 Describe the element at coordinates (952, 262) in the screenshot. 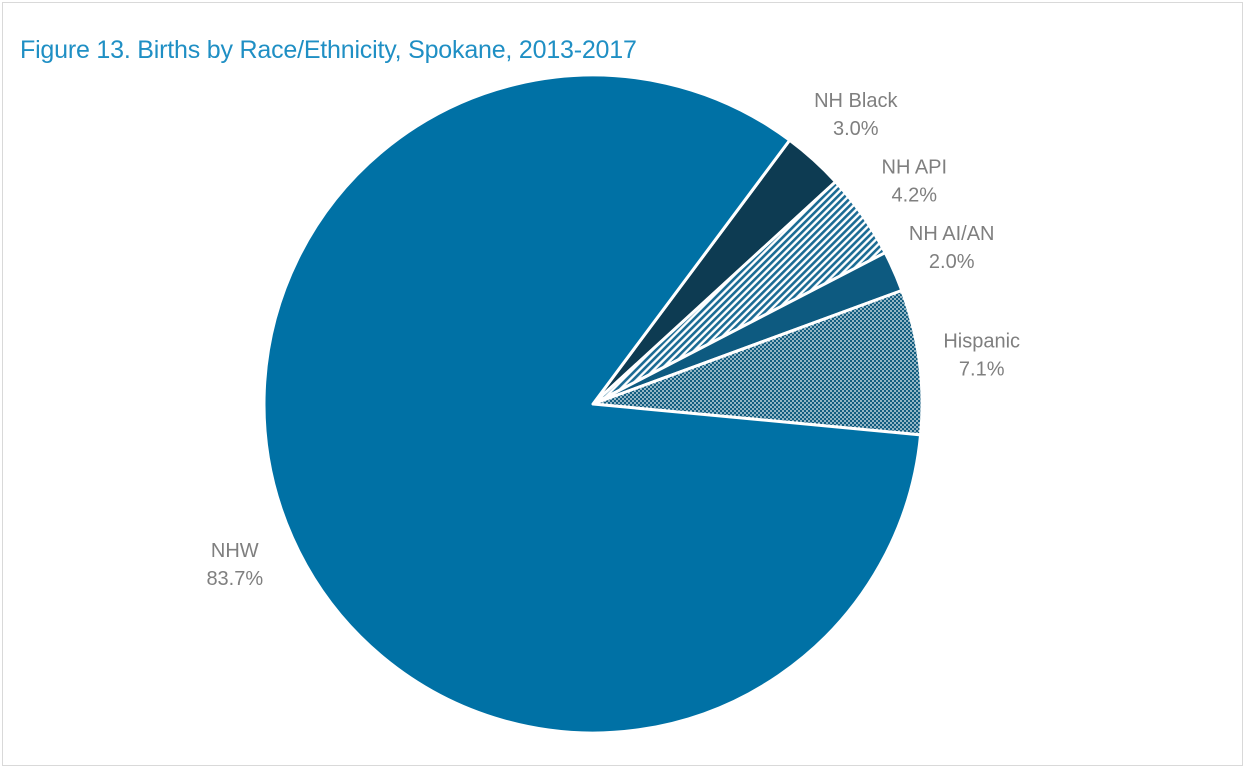

I see `slice-value-nh-ai-an: 2.0%` at that location.